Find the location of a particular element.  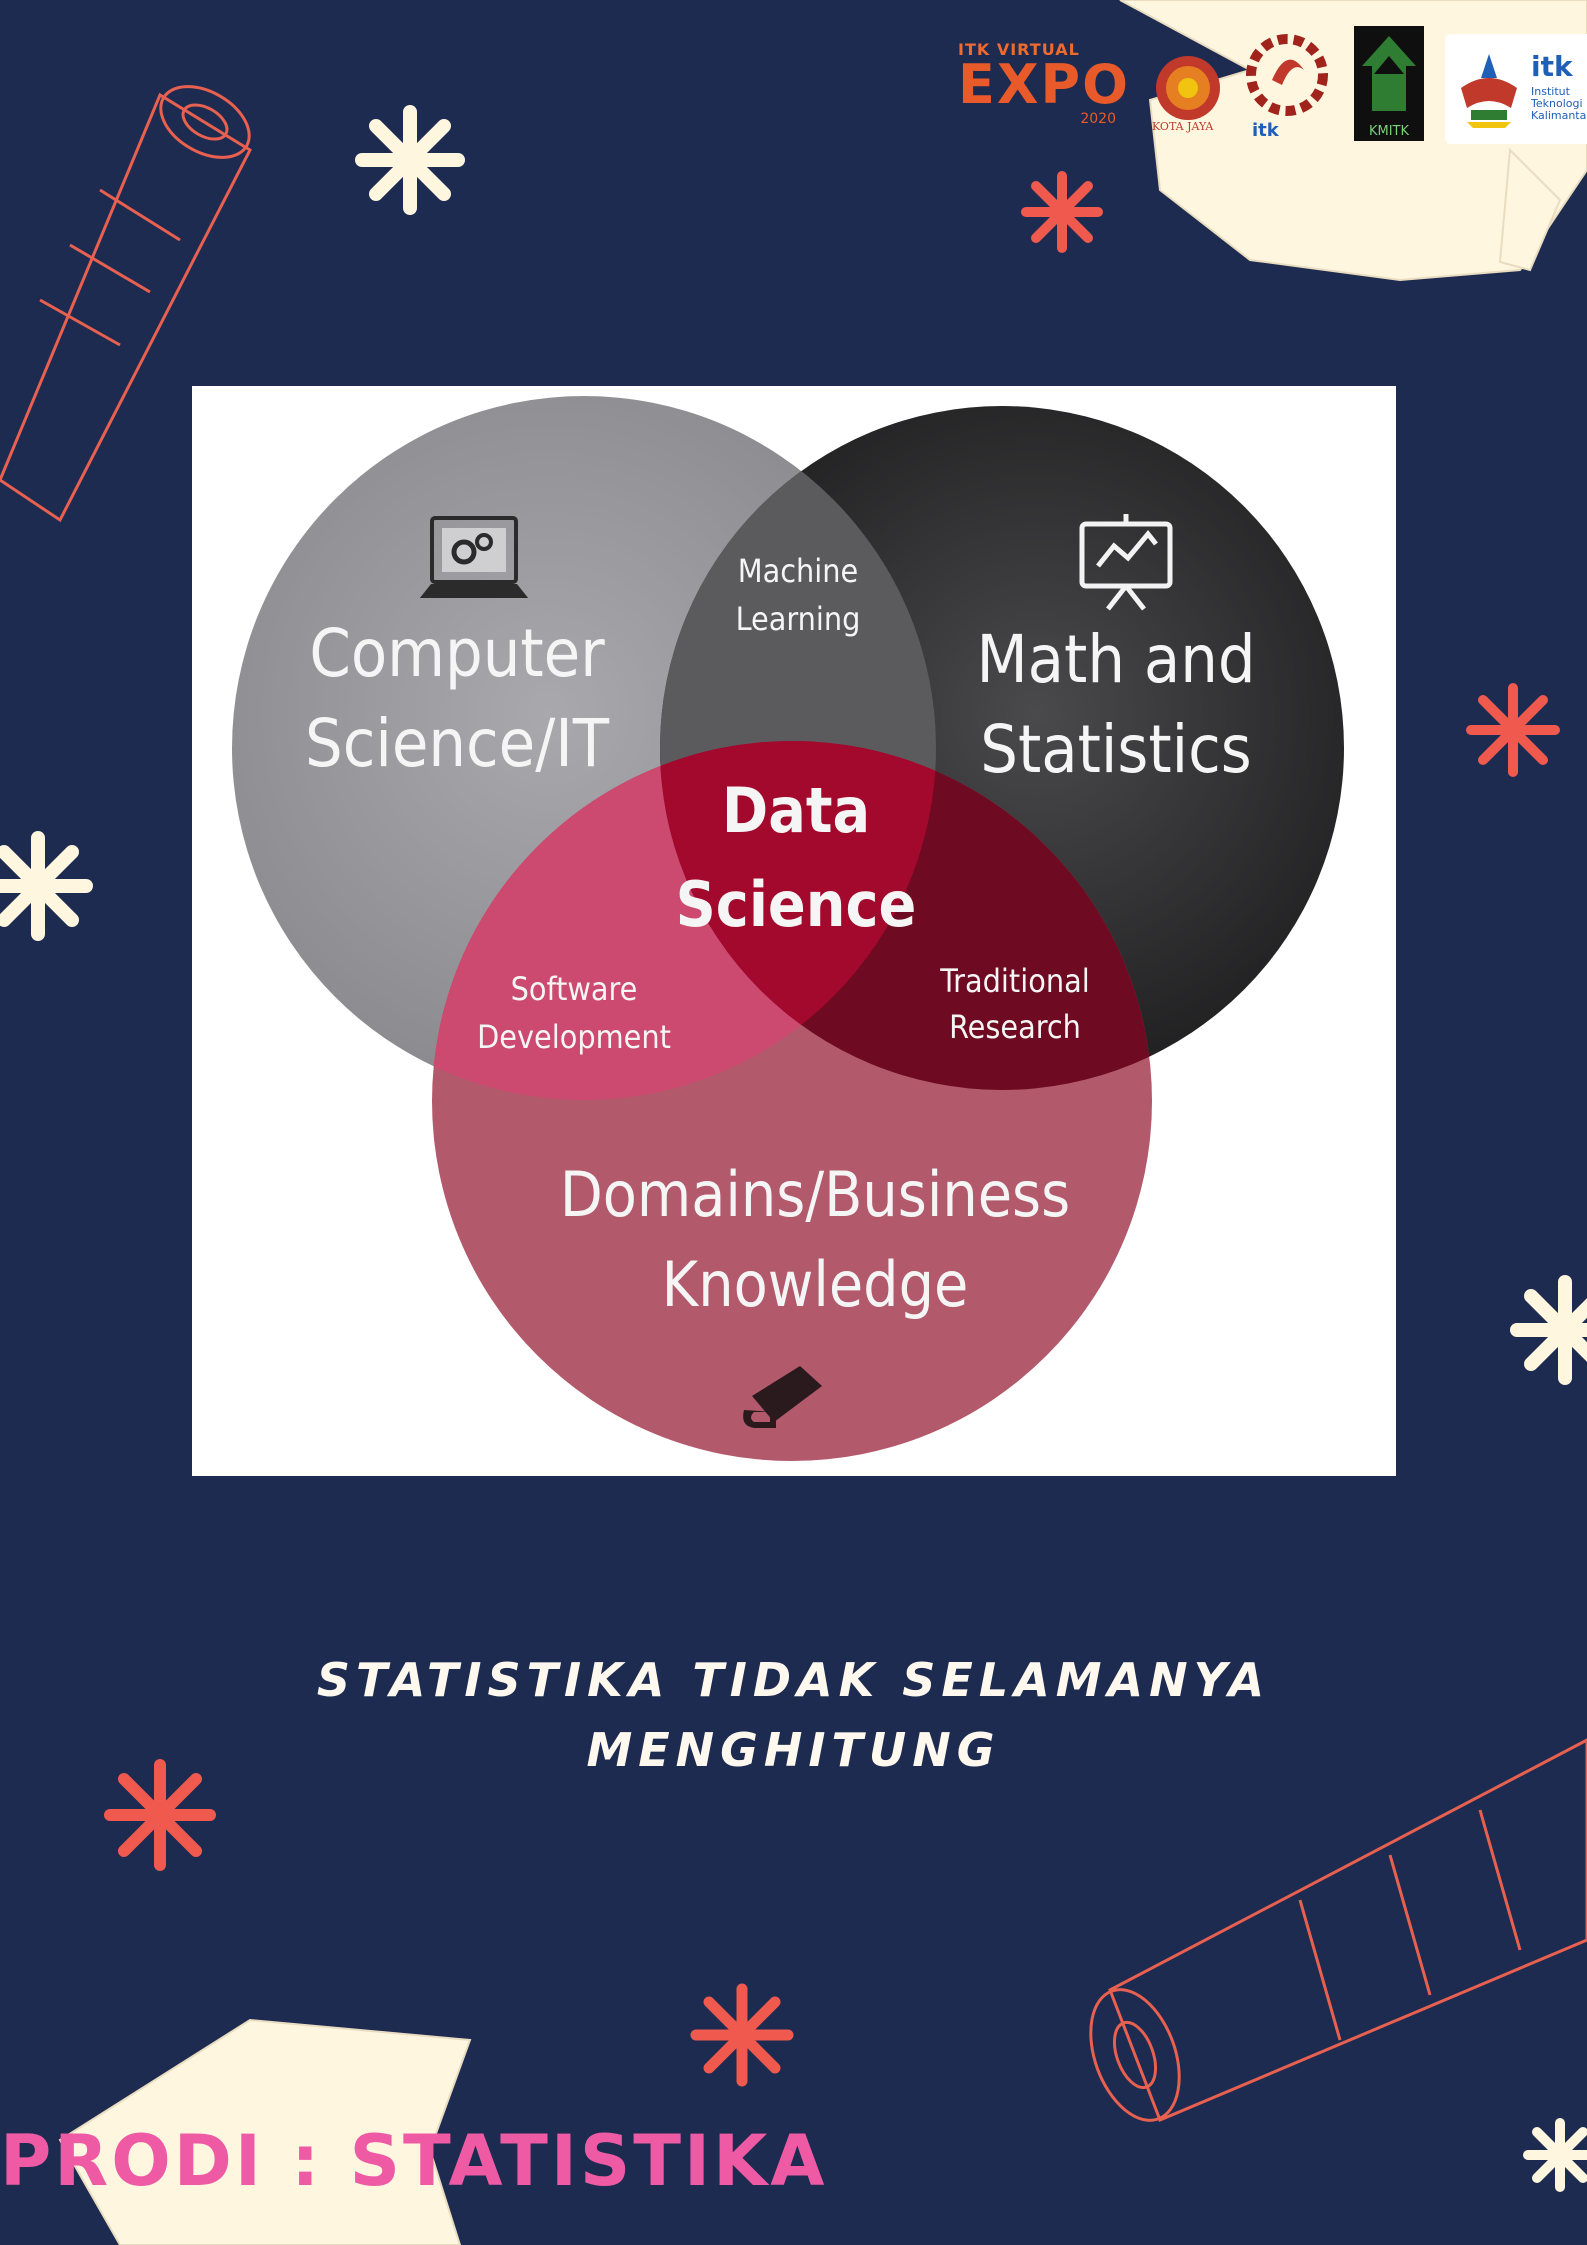

label-computer-science-line2: Science/IT is located at coordinates (457, 743).